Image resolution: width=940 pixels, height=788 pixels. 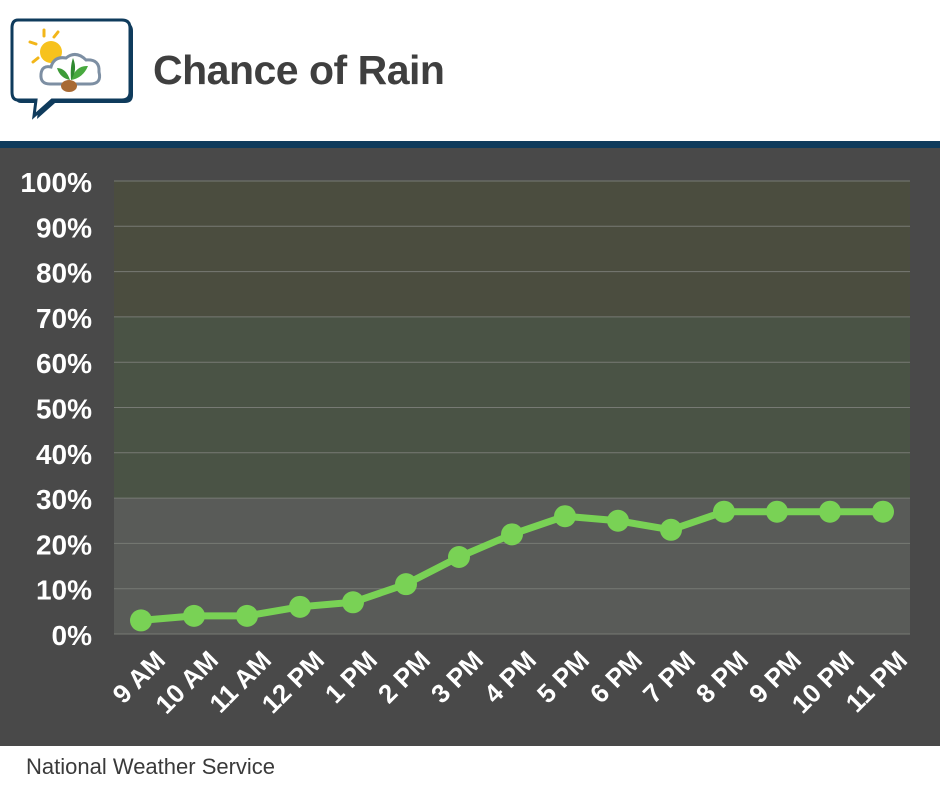 What do you see at coordinates (64, 544) in the screenshot?
I see `y-tick-label: 20%` at bounding box center [64, 544].